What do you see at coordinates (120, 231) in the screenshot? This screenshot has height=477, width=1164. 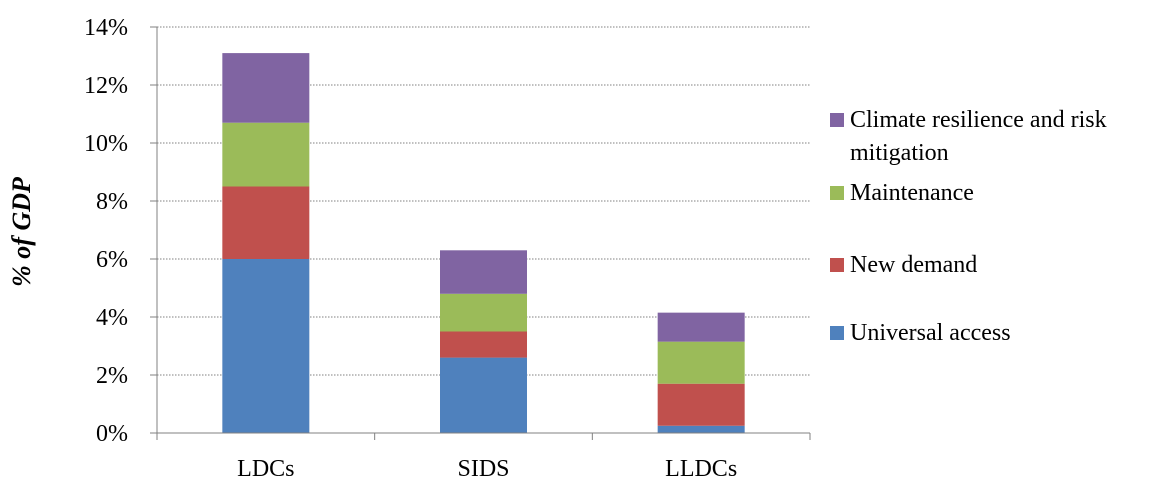 I see `y-tick-labels: 0% 2% 4% 6% 8% 10% 12% 14%` at bounding box center [120, 231].